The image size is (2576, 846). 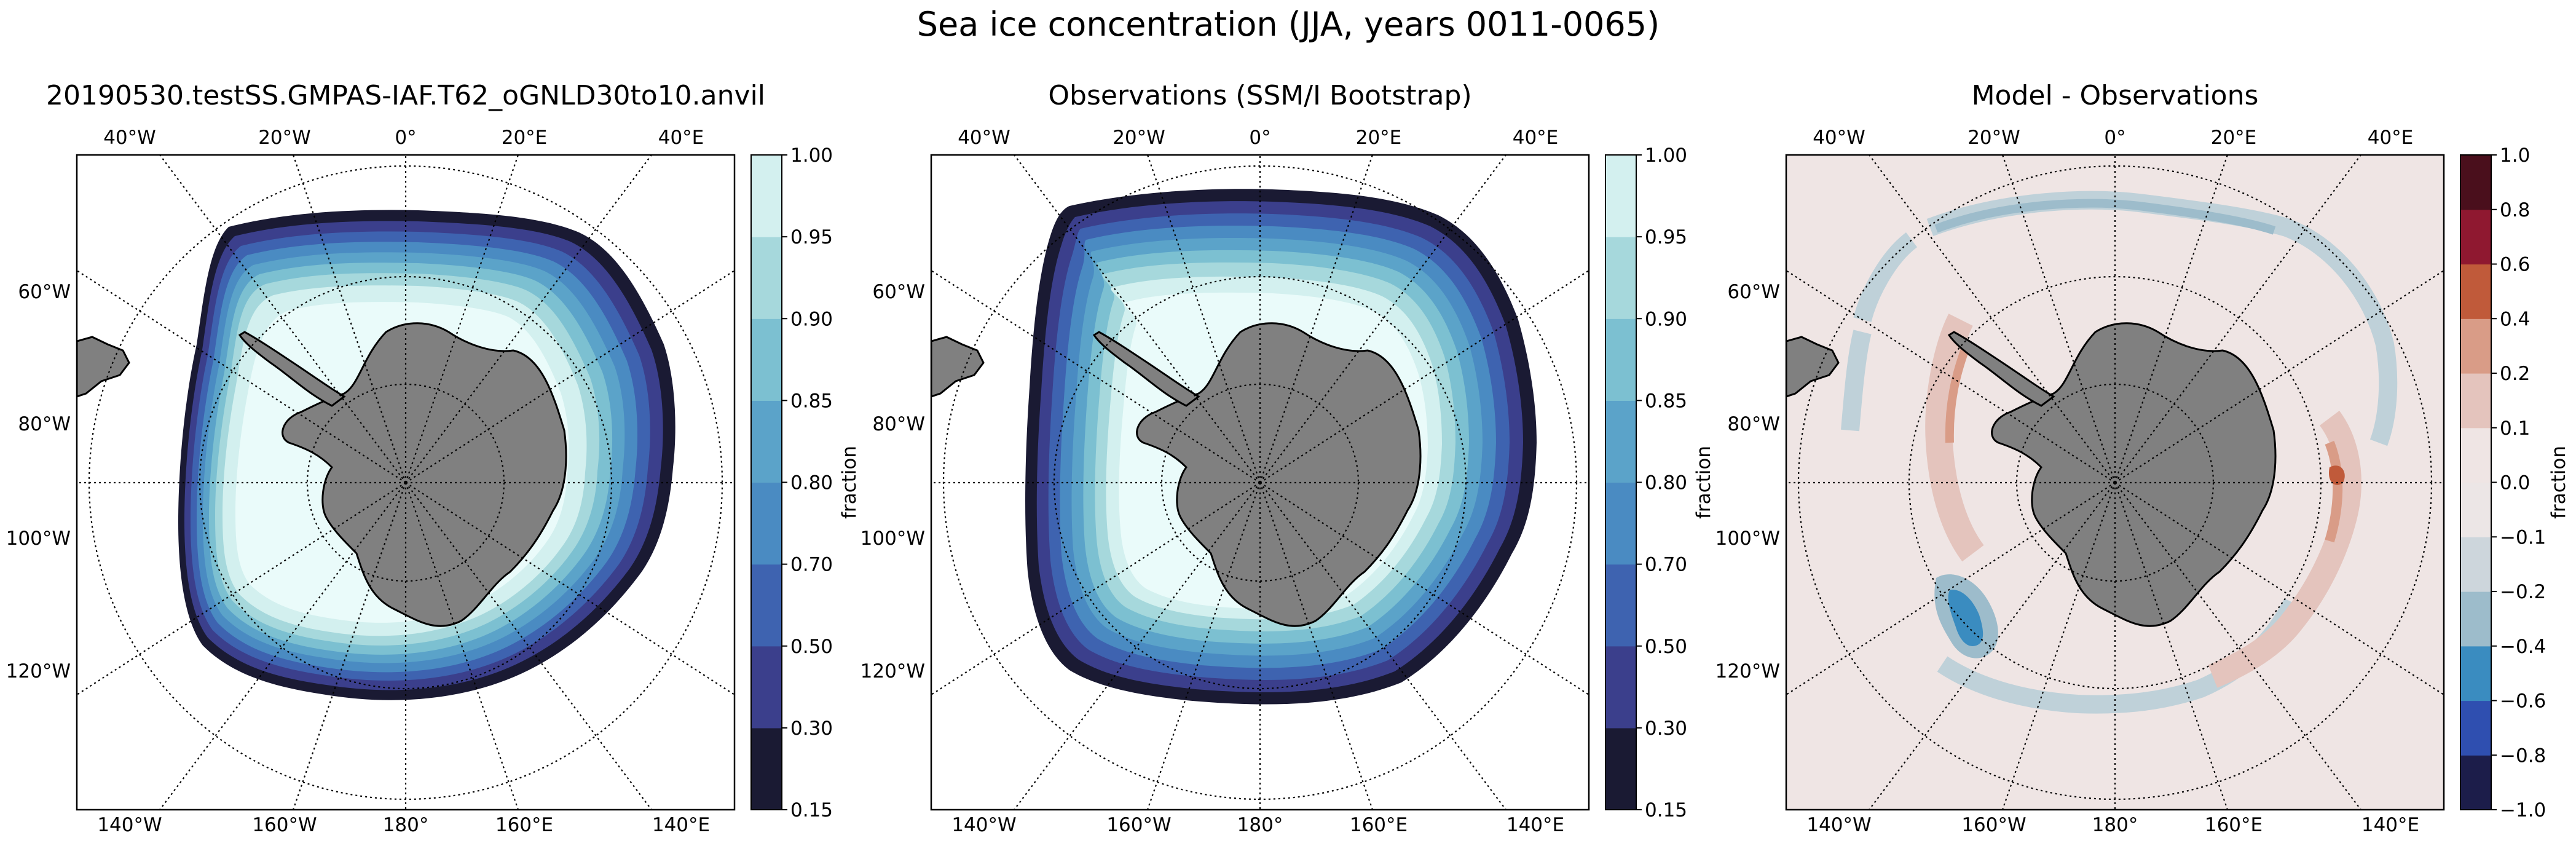 What do you see at coordinates (1966, 618) in the screenshot?
I see `diff-negative-region` at bounding box center [1966, 618].